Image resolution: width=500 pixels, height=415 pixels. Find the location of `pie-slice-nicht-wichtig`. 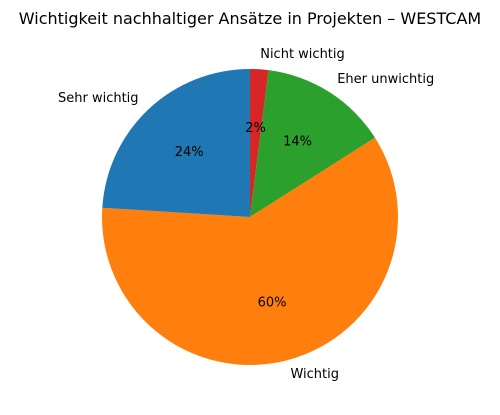

pie-slice-nicht-wichtig is located at coordinates (259, 143).